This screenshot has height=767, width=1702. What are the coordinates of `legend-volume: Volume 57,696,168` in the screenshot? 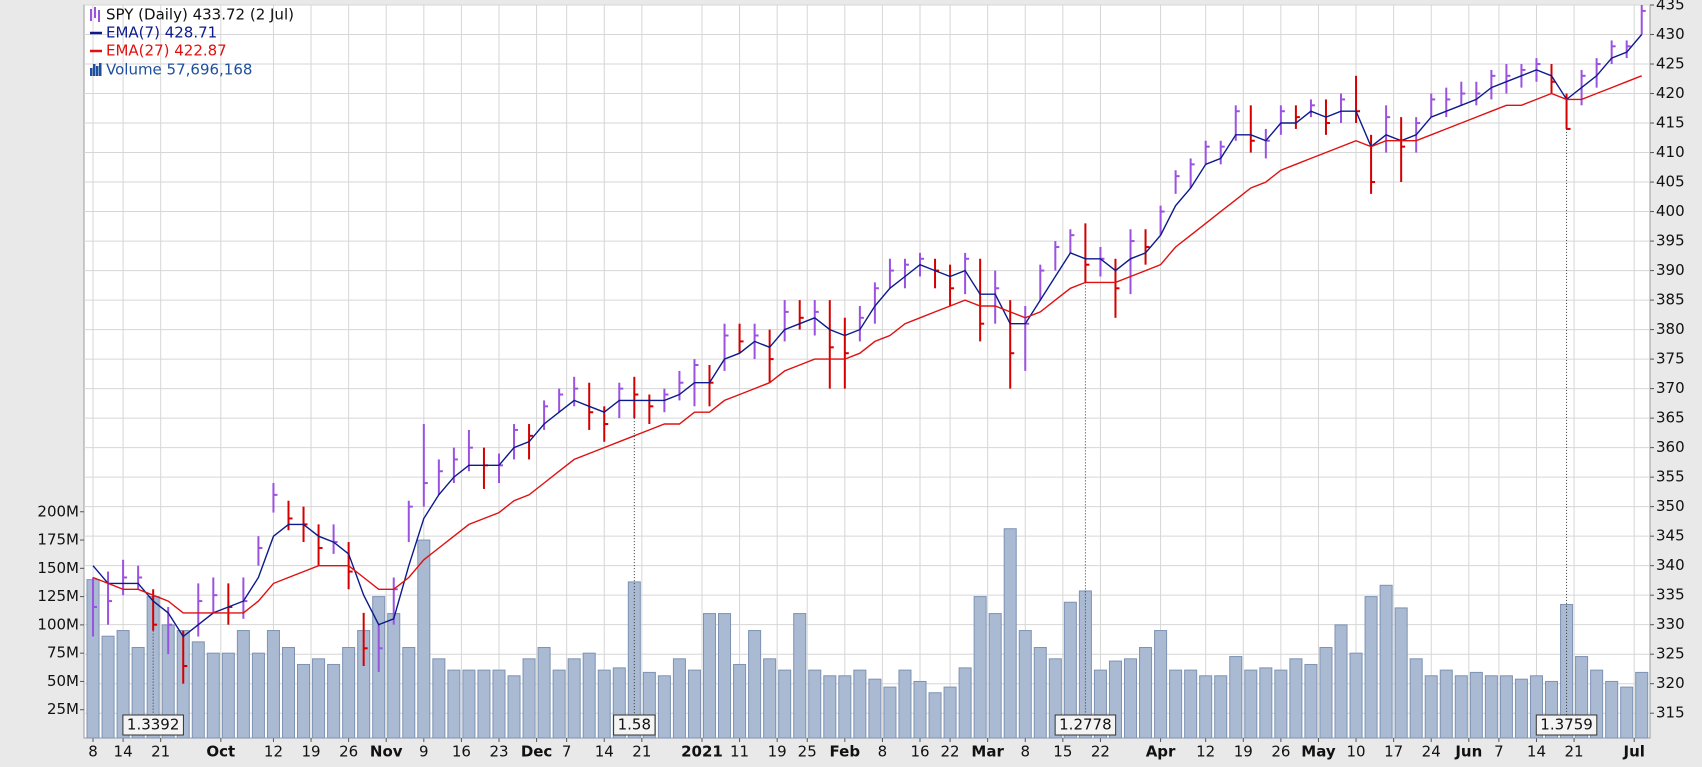 It's located at (179, 70).